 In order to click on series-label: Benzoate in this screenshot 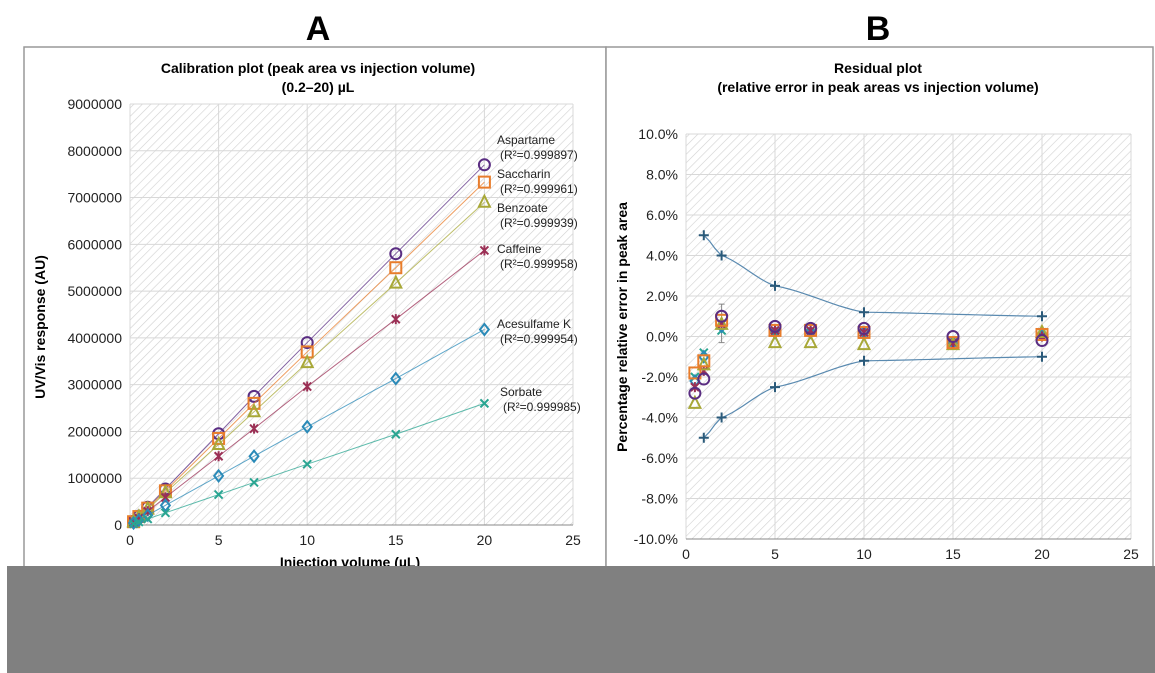, I will do `click(522, 208)`.